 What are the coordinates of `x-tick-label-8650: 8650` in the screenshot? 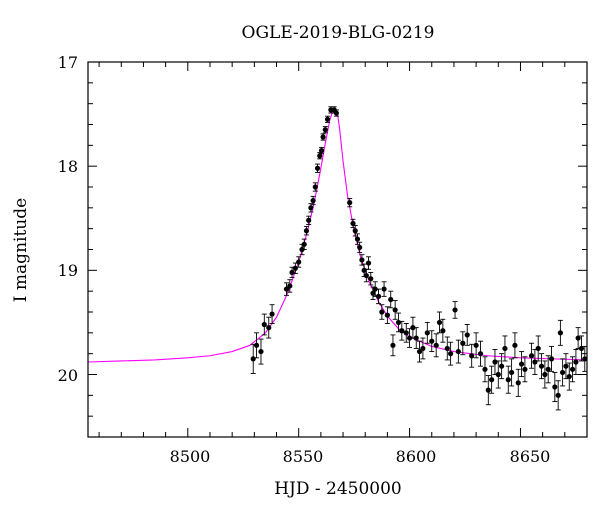 It's located at (530, 456).